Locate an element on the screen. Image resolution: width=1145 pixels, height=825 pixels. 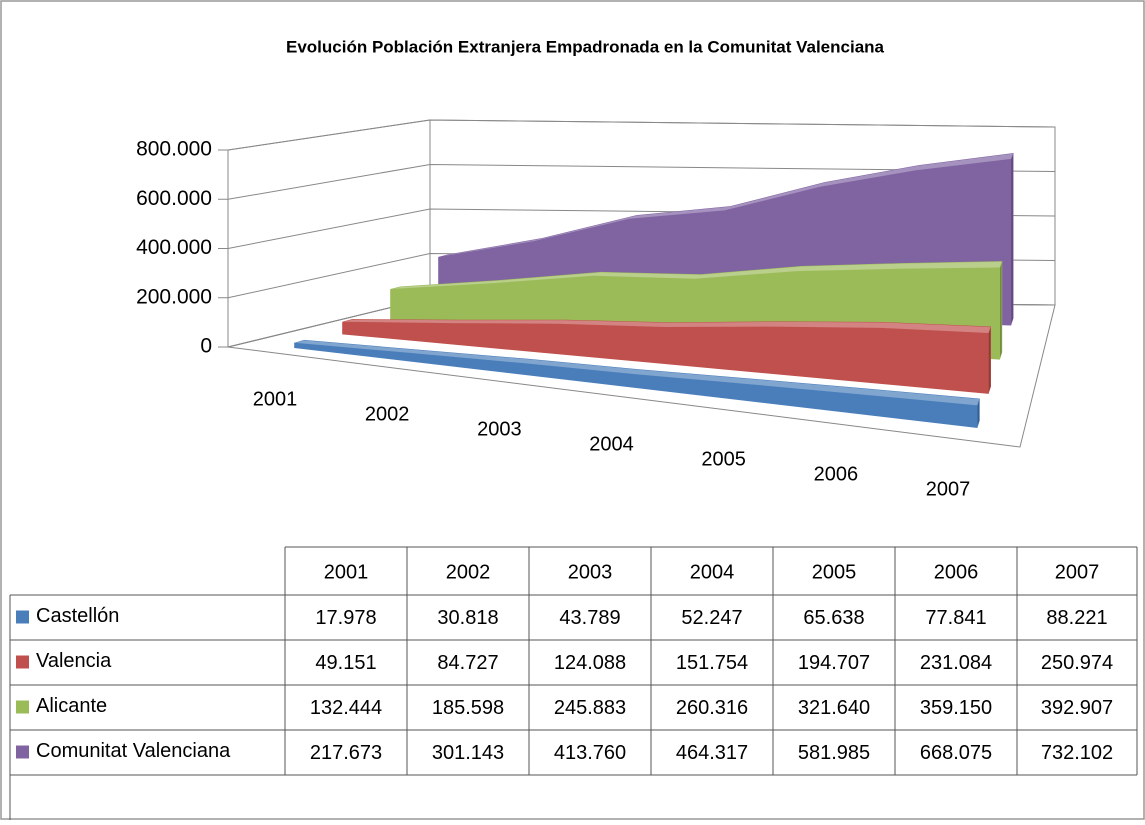
x-tick-label: 2002 is located at coordinates (387, 414).